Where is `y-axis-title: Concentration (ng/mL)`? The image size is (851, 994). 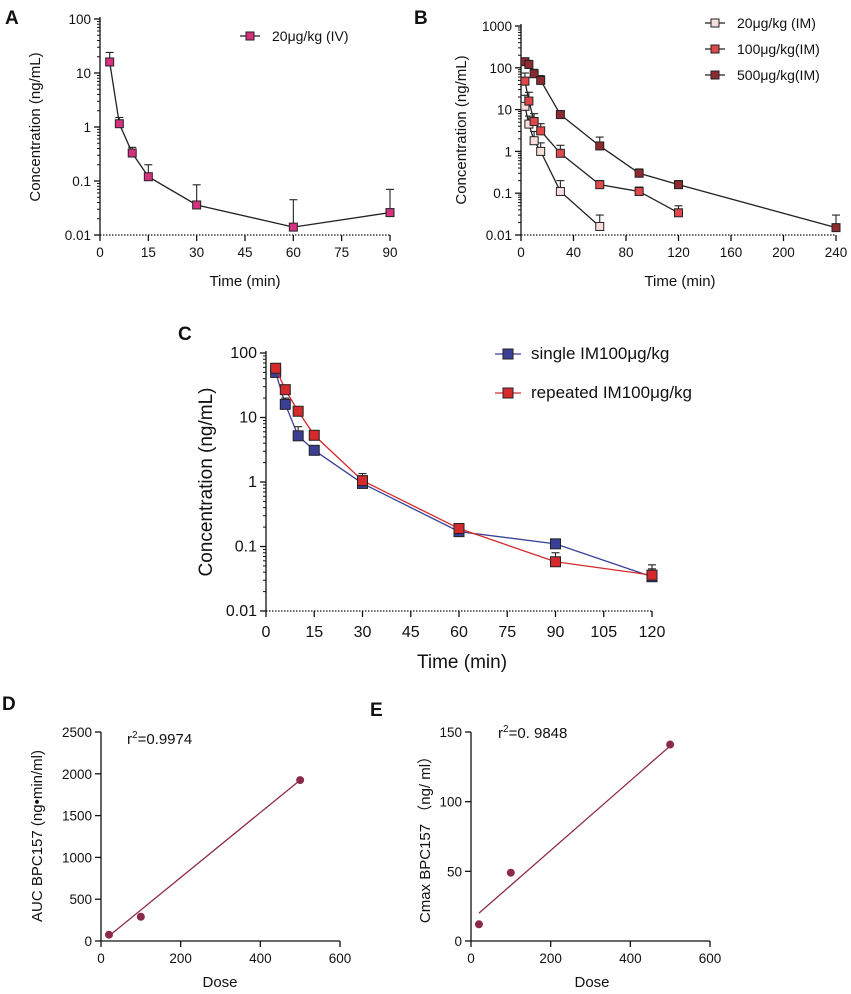
y-axis-title: Concentration (ng/mL) is located at coordinates (206, 481).